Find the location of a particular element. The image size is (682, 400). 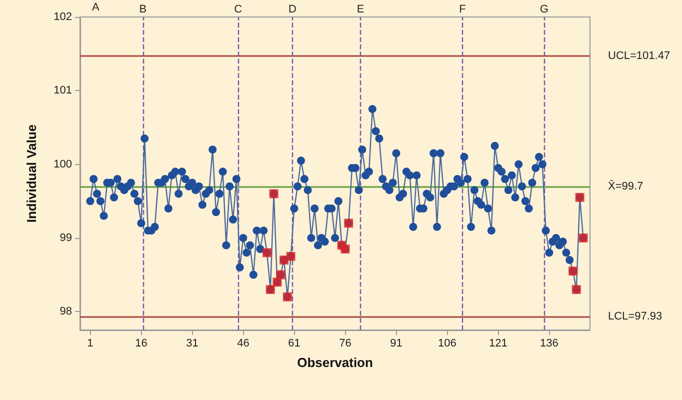

y-tick-label: 101 is located at coordinates (63, 90).